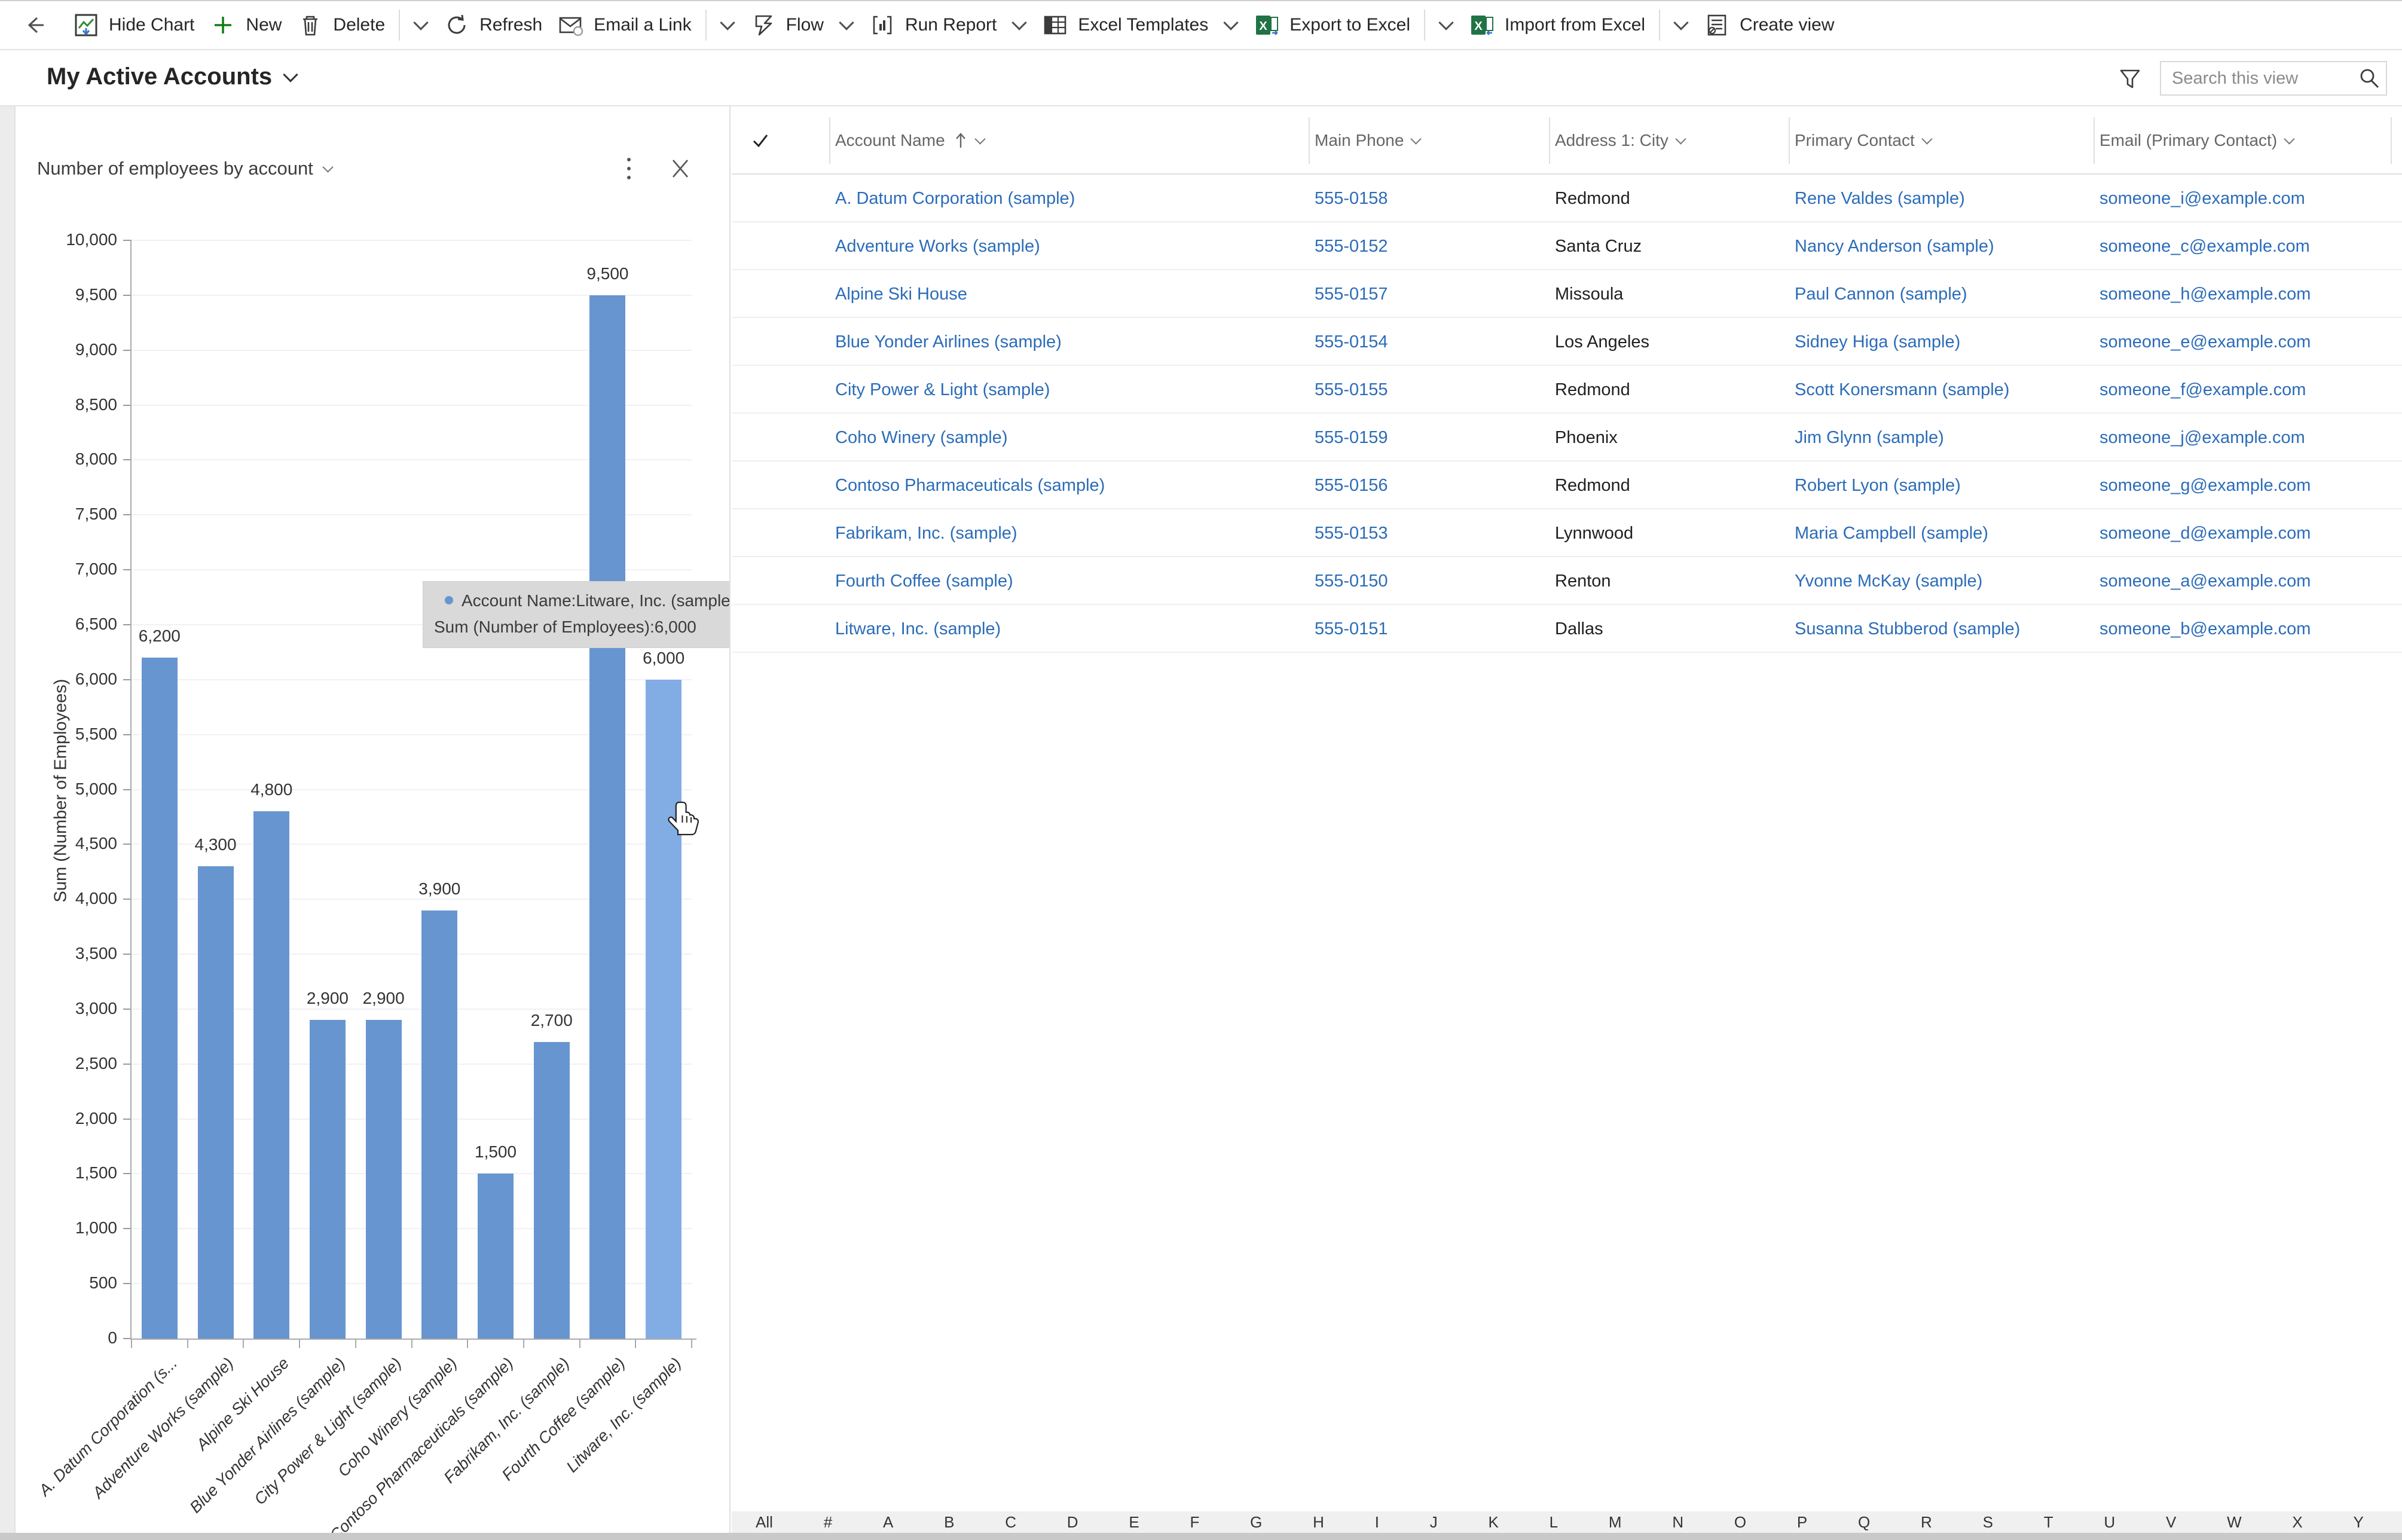  What do you see at coordinates (760, 140) in the screenshot?
I see `select-all-checkbox` at bounding box center [760, 140].